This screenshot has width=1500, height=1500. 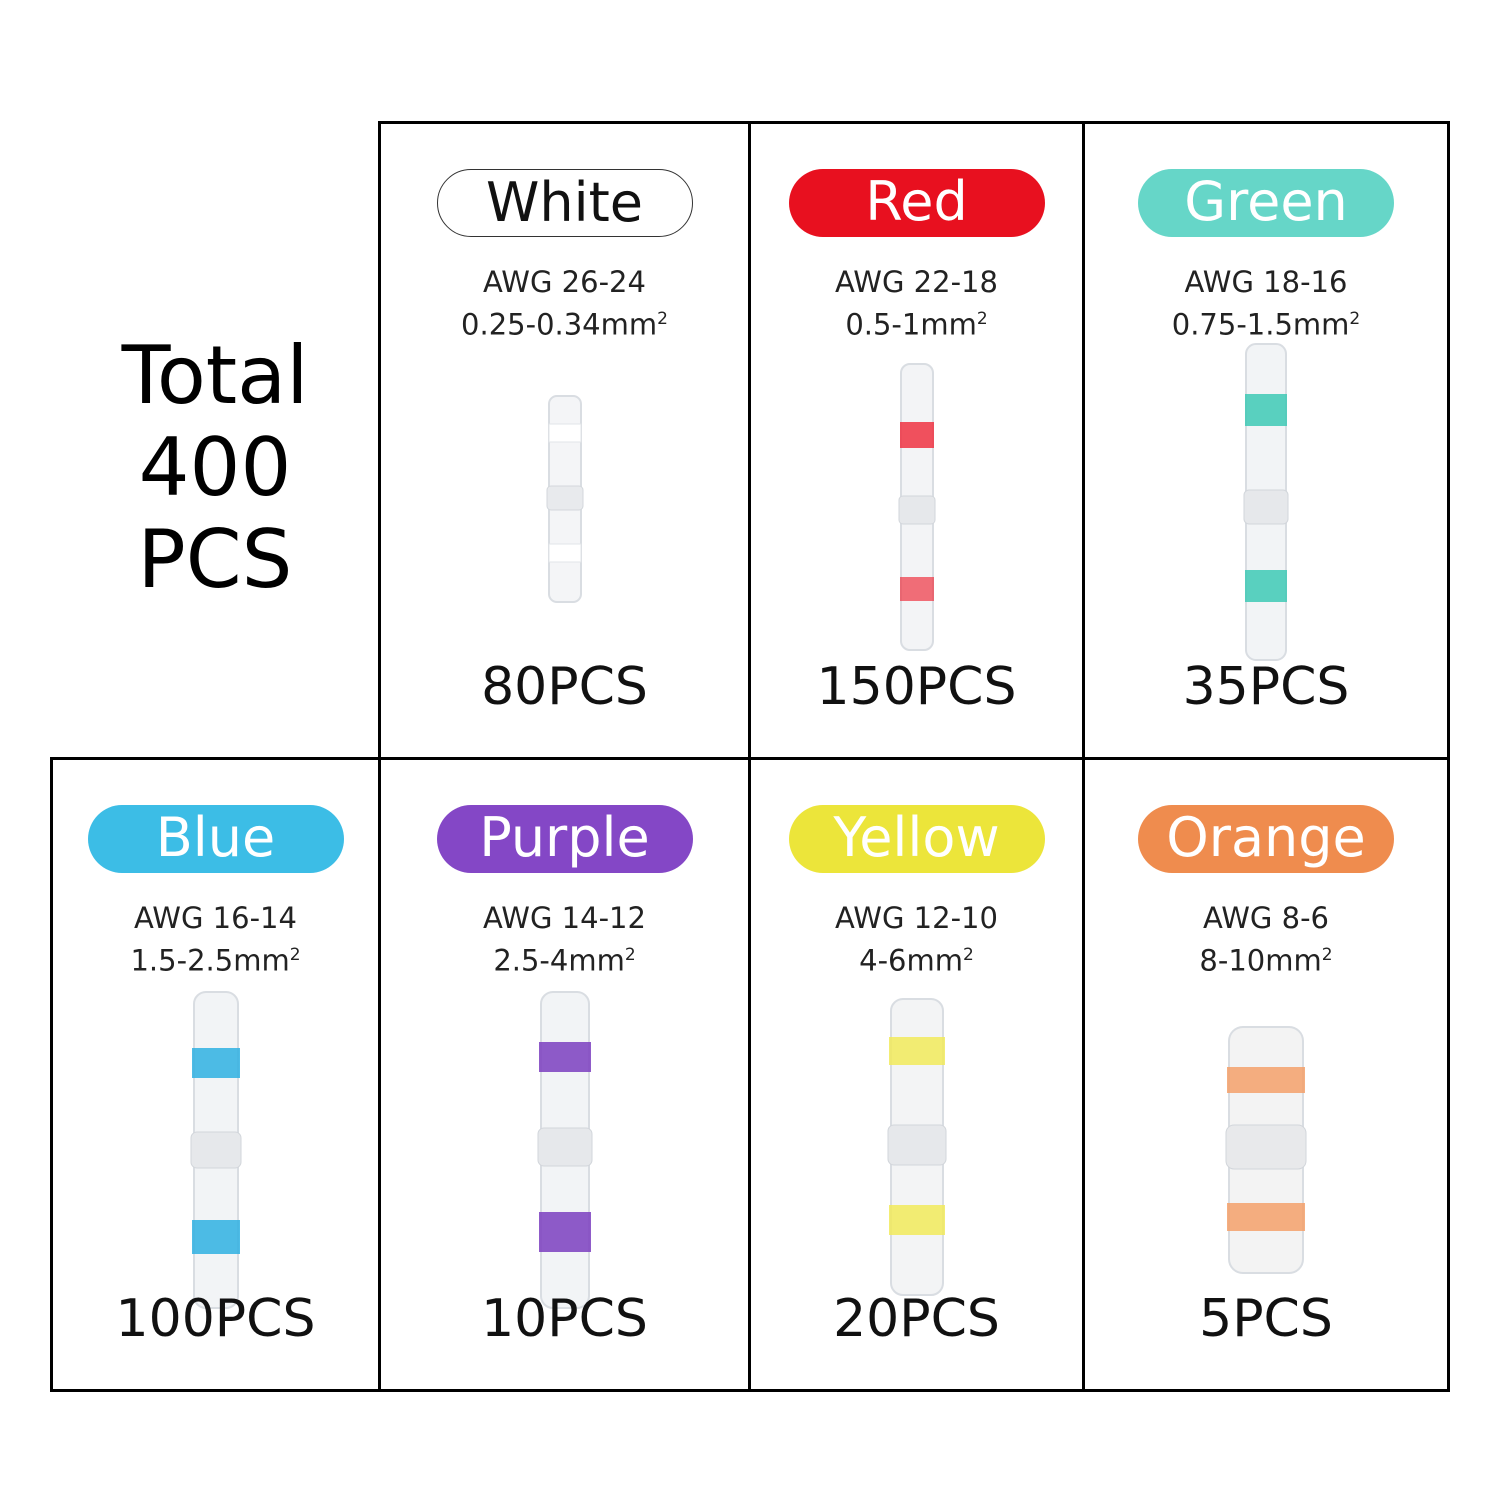 I want to click on color-pill-purple: Purple, so click(x=564, y=839).